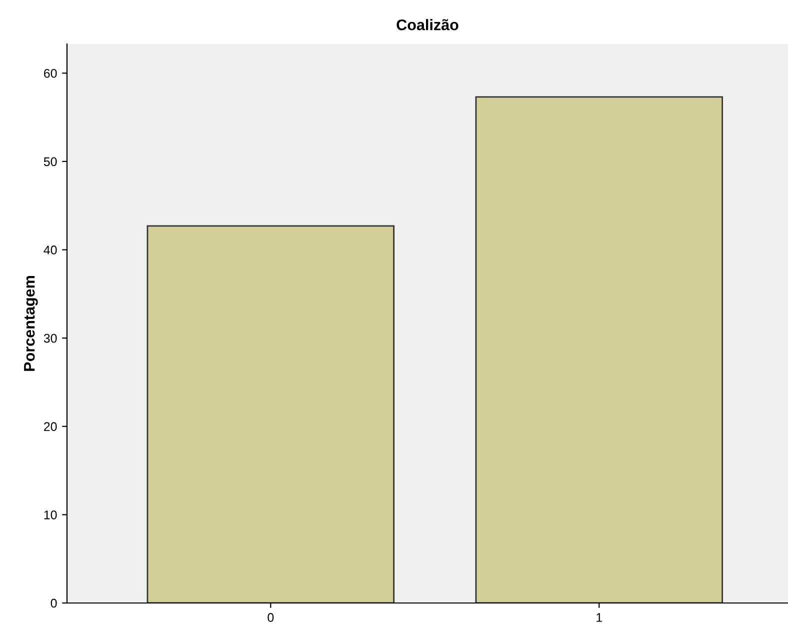 The image size is (788, 626). What do you see at coordinates (599, 617) in the screenshot?
I see `x-tick-label: 1` at bounding box center [599, 617].